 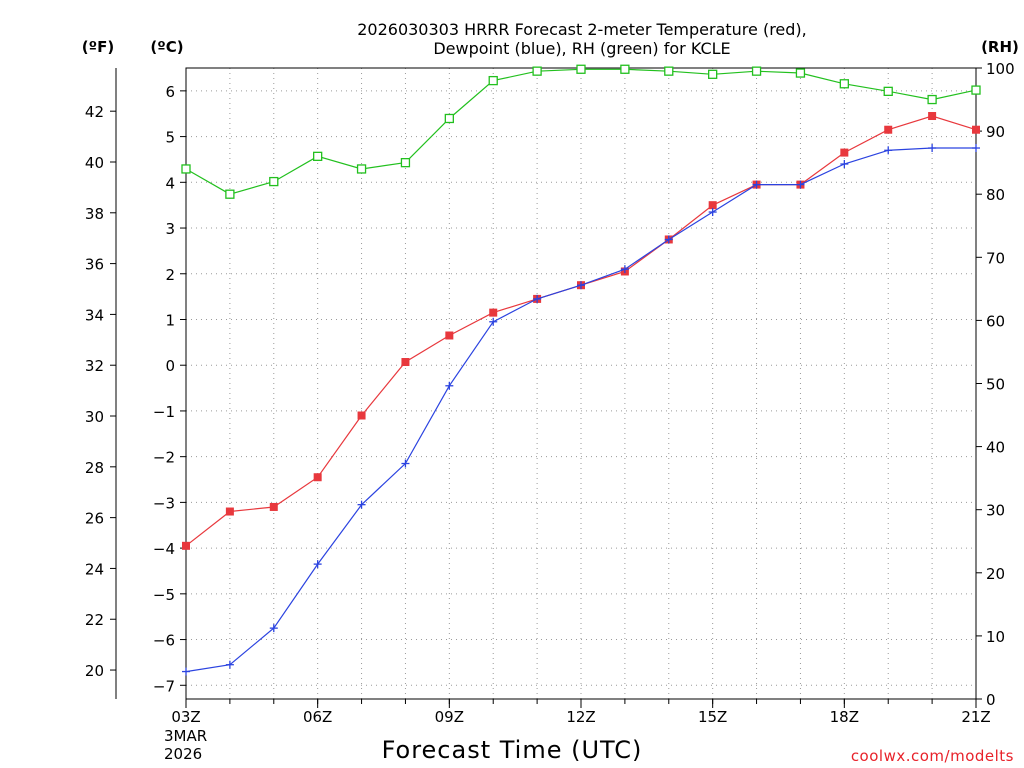 I want to click on celsius-tick-label: −6, so click(x=164, y=641).